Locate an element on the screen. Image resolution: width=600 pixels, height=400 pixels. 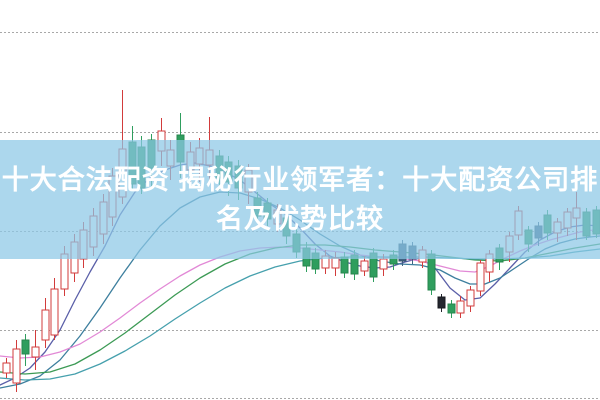
headline-line-2: 名及优势比较 is located at coordinates (300, 218).